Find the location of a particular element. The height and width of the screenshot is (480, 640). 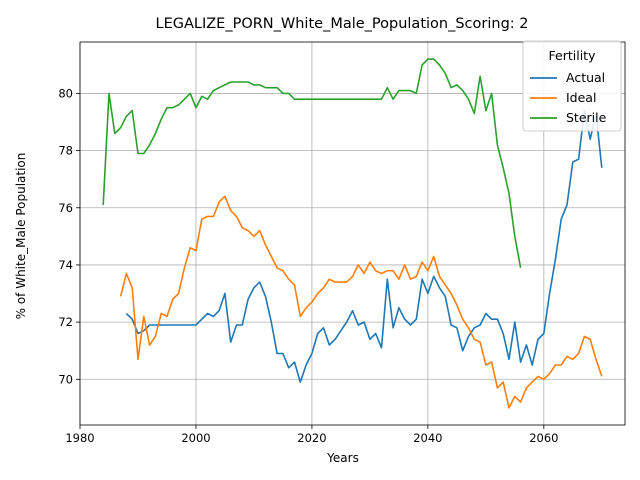

y-axis-label: % of White_Male Population is located at coordinates (21, 236).